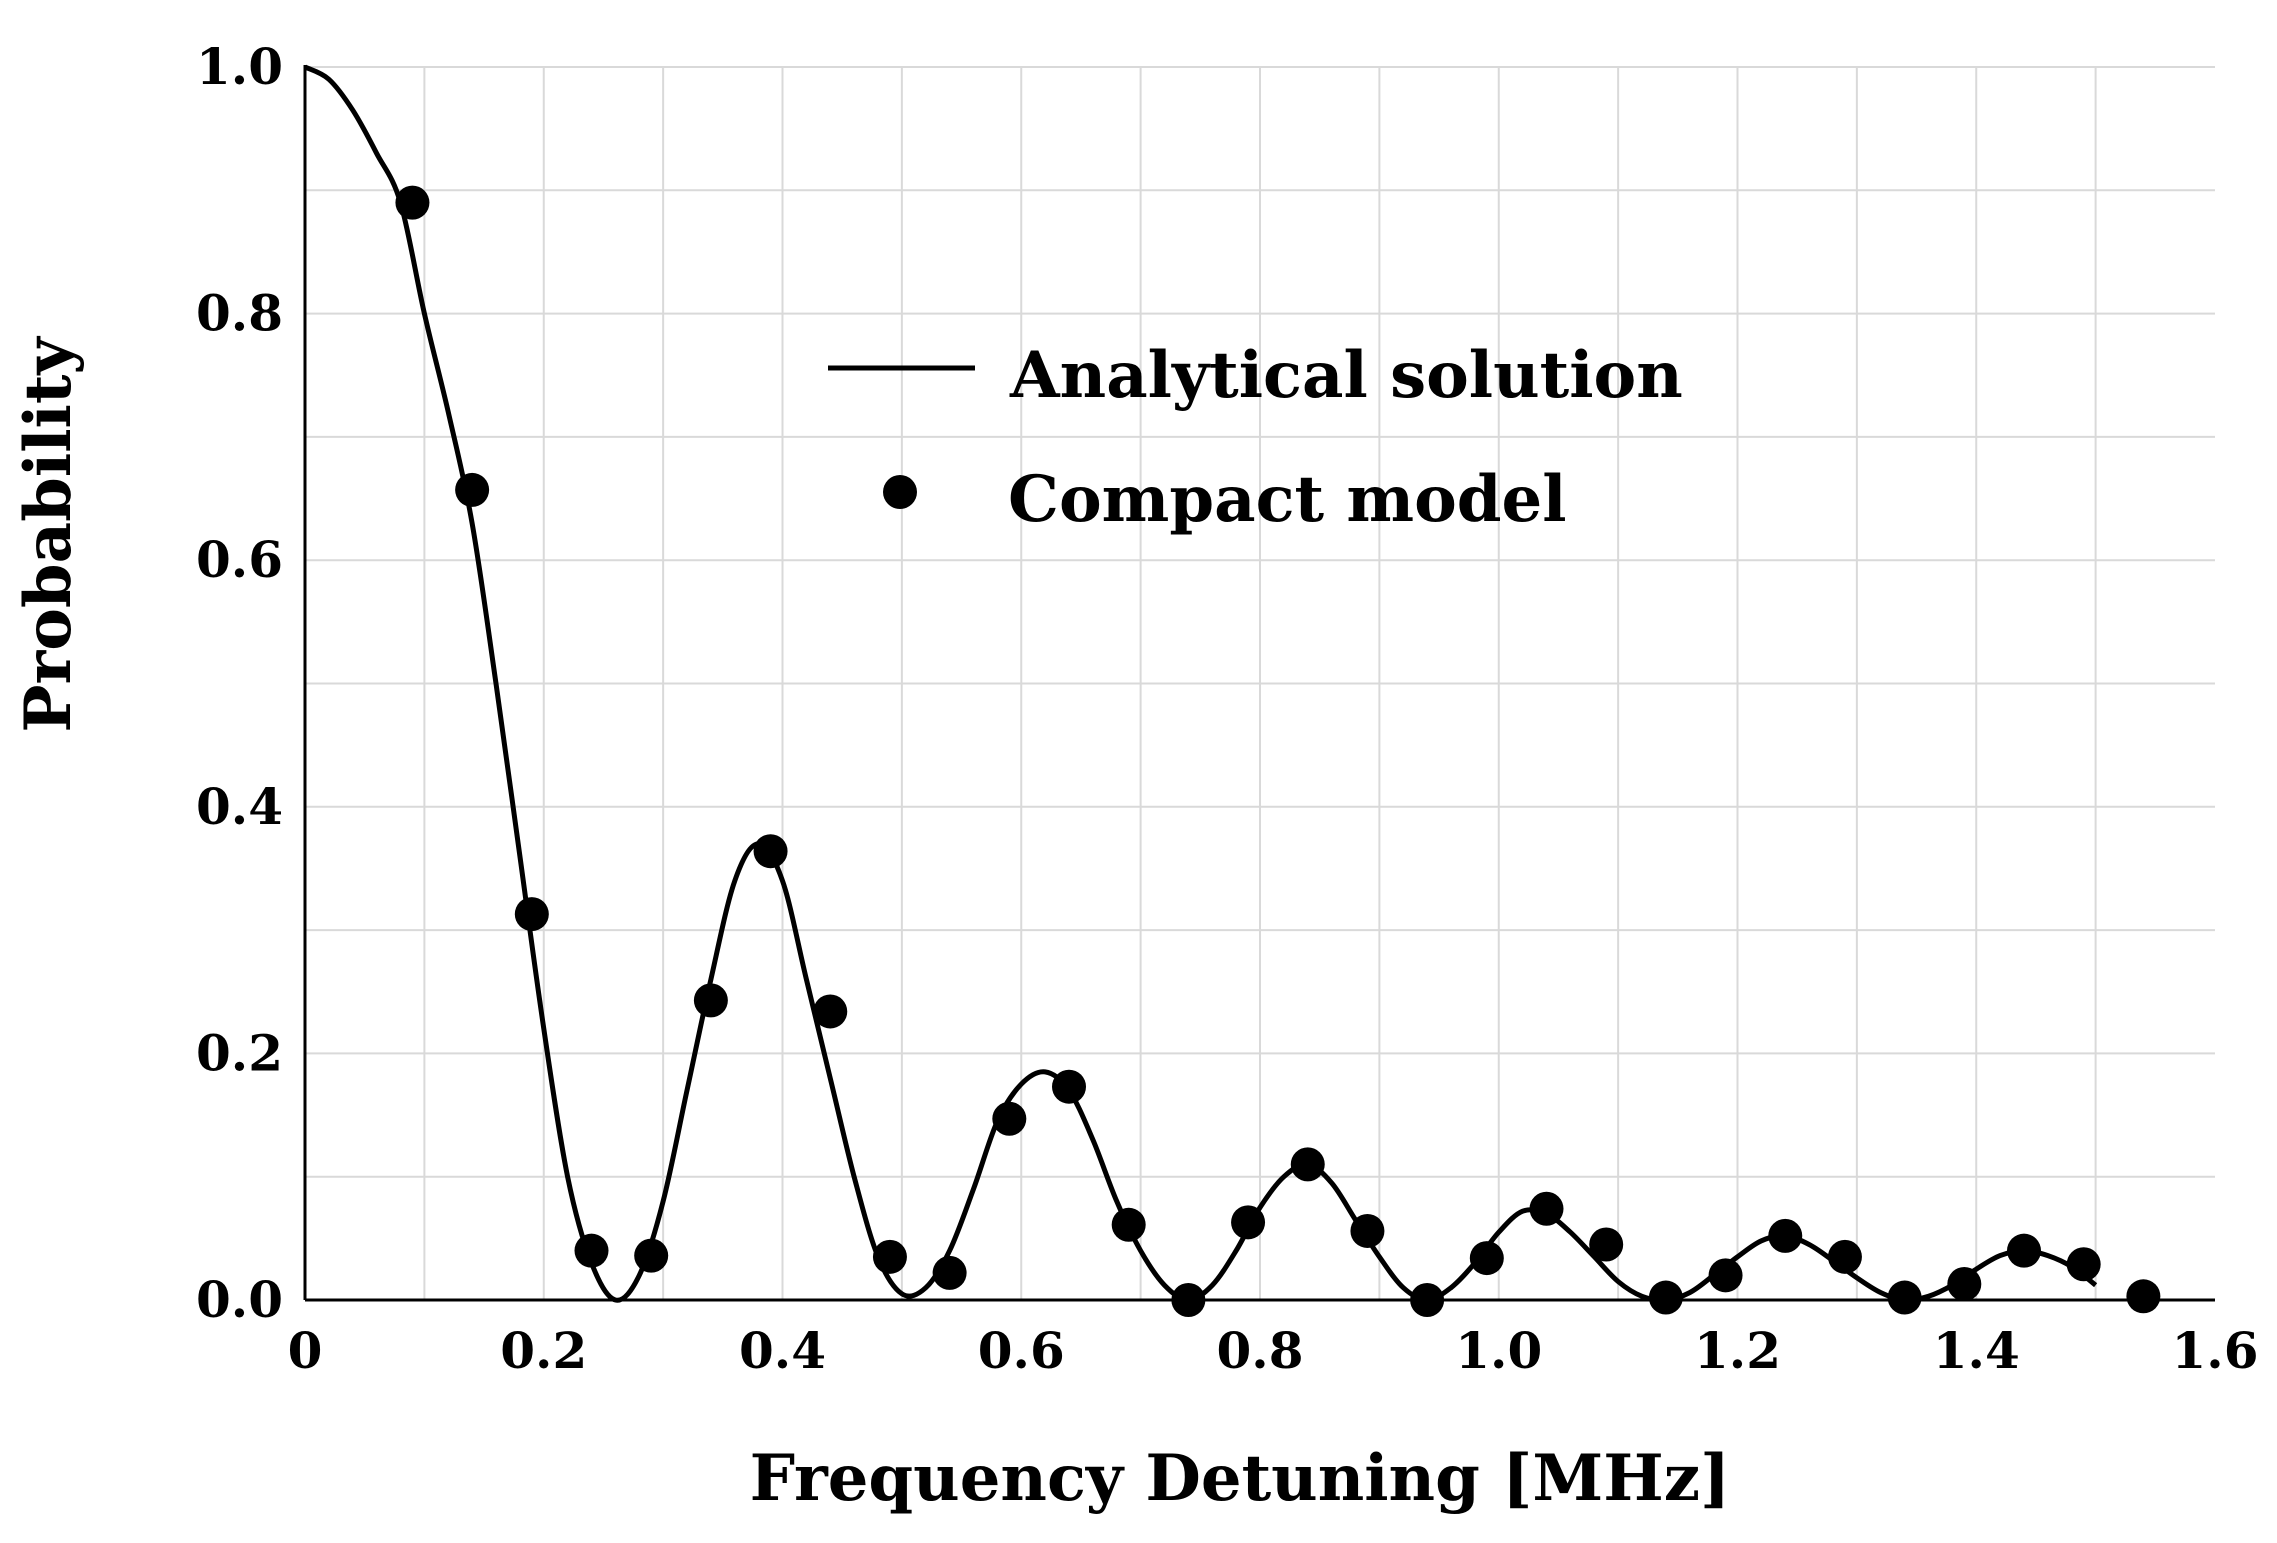 The width and height of the screenshot is (2277, 1543). Describe the element at coordinates (239, 1299) in the screenshot. I see `y-tick-label: 0.0` at that location.